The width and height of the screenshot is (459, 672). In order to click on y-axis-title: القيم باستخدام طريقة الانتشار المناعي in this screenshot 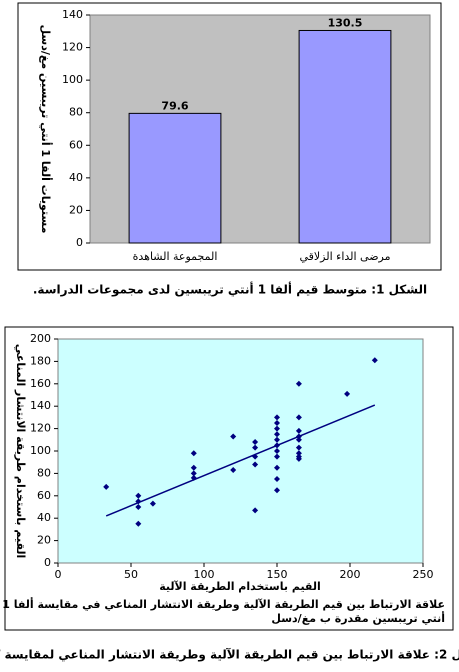, I will do `click(20, 451)`.